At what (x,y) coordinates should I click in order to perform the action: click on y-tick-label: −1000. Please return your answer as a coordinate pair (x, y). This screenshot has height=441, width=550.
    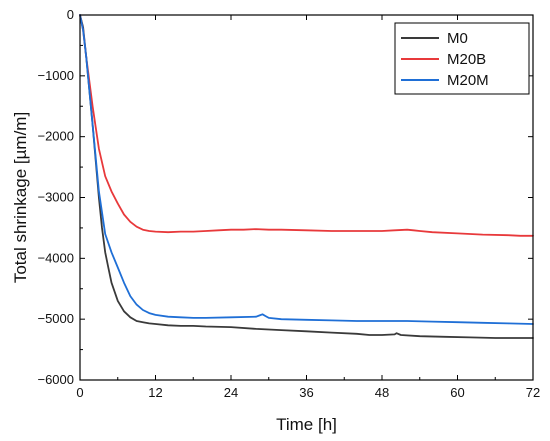
    Looking at the image, I should click on (55, 75).